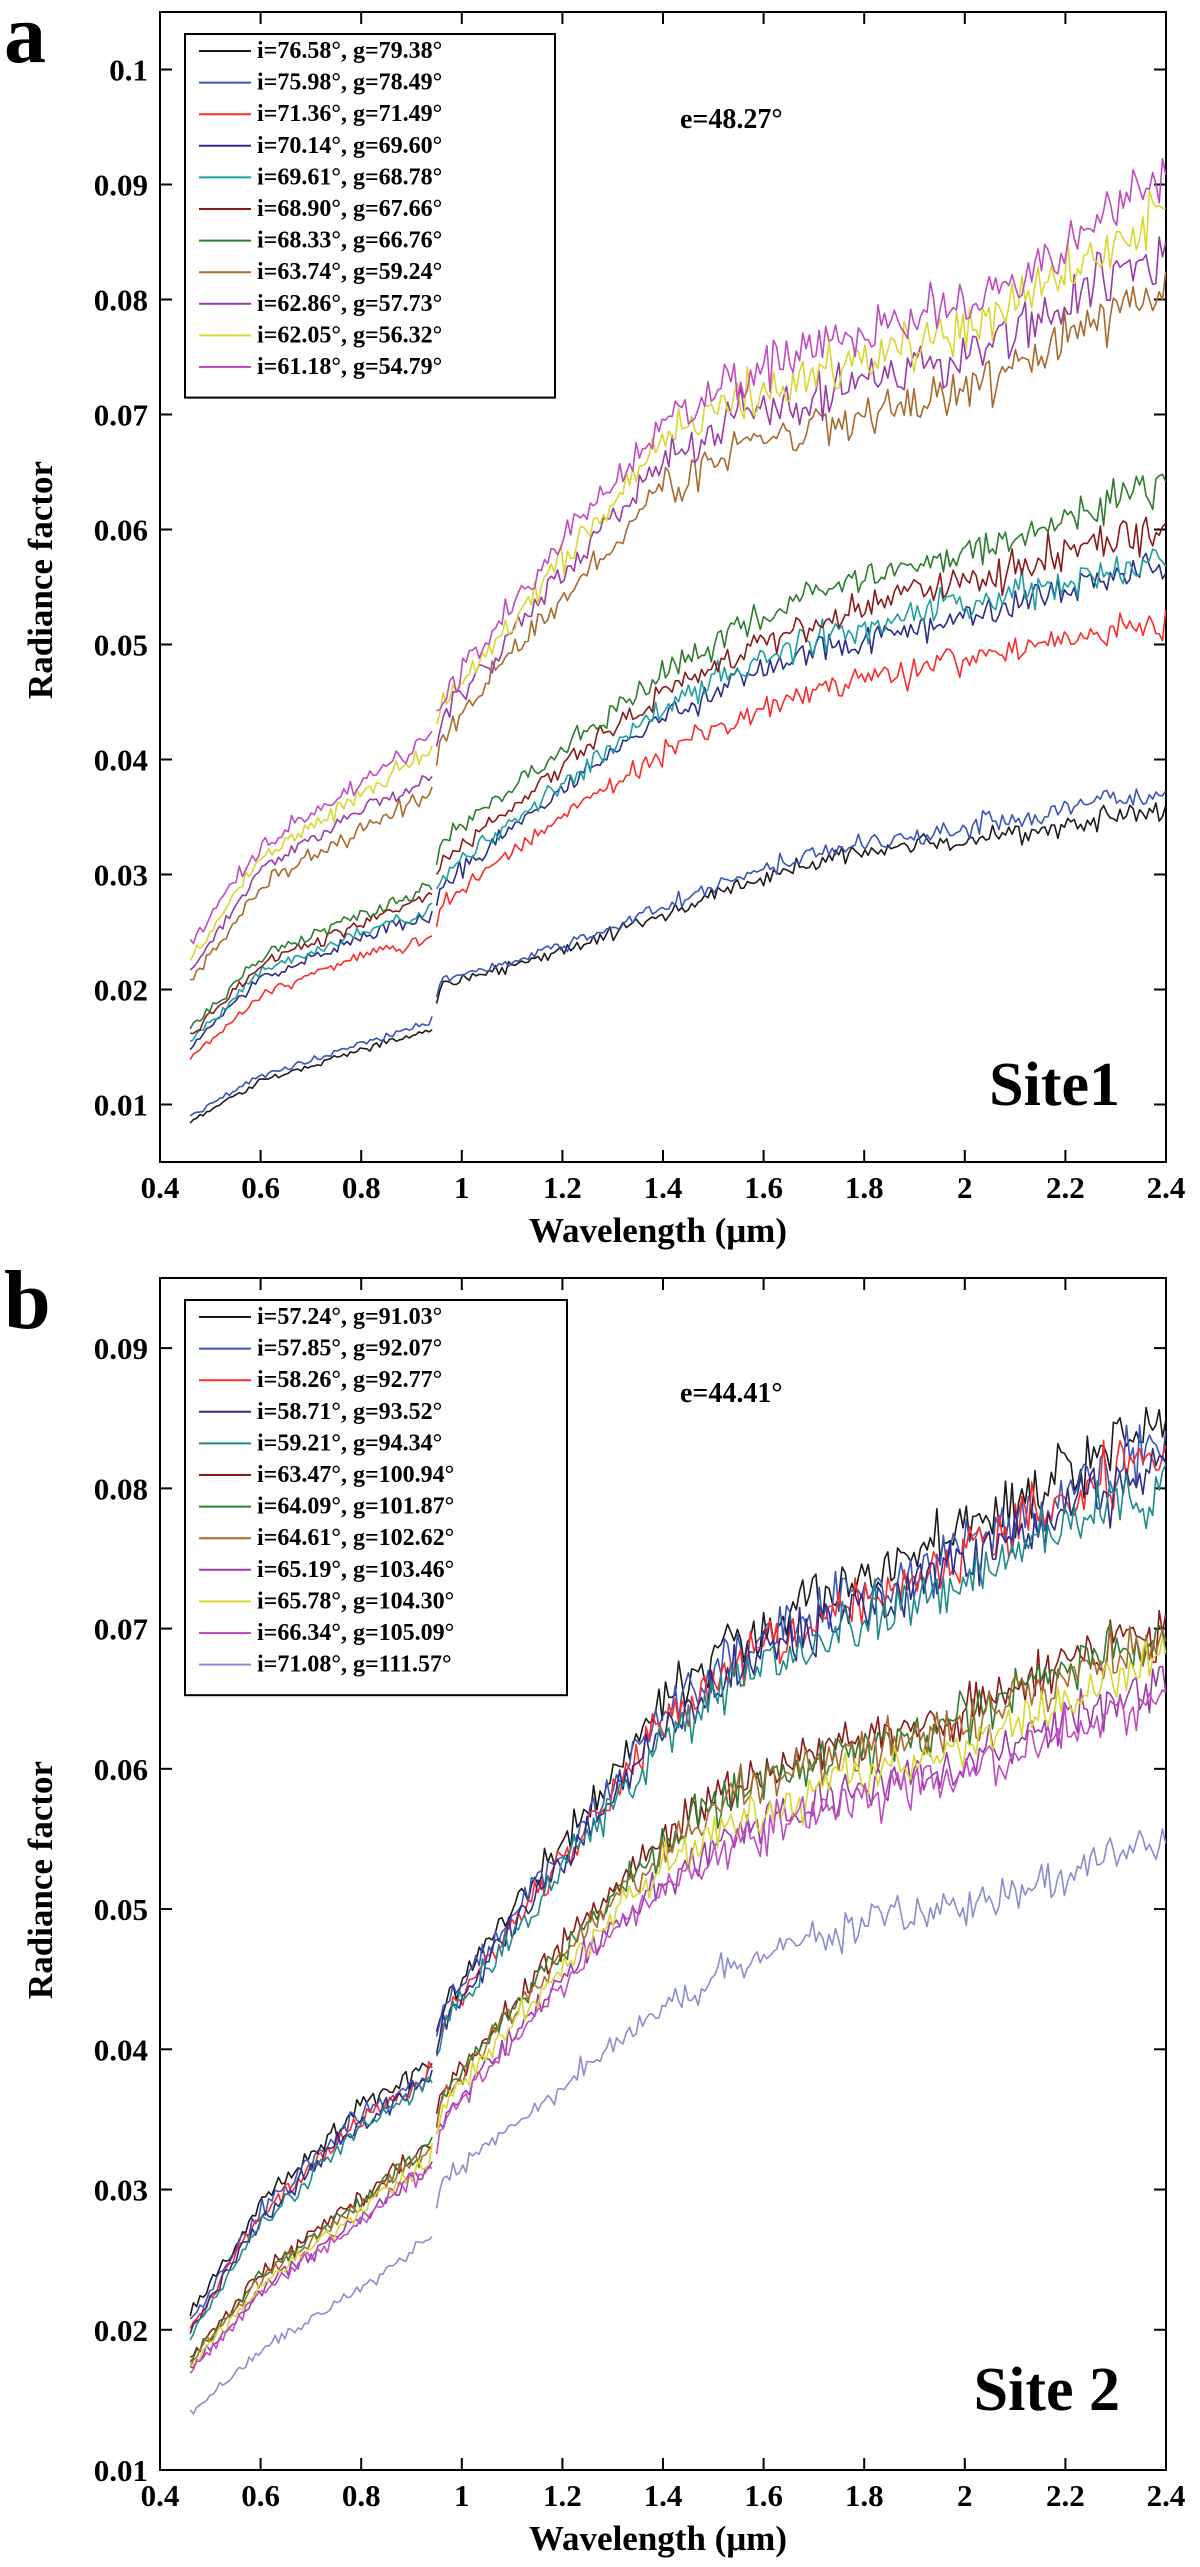 The width and height of the screenshot is (1200, 2567). I want to click on panel-a-y-tick-label: 0.06, so click(121, 530).